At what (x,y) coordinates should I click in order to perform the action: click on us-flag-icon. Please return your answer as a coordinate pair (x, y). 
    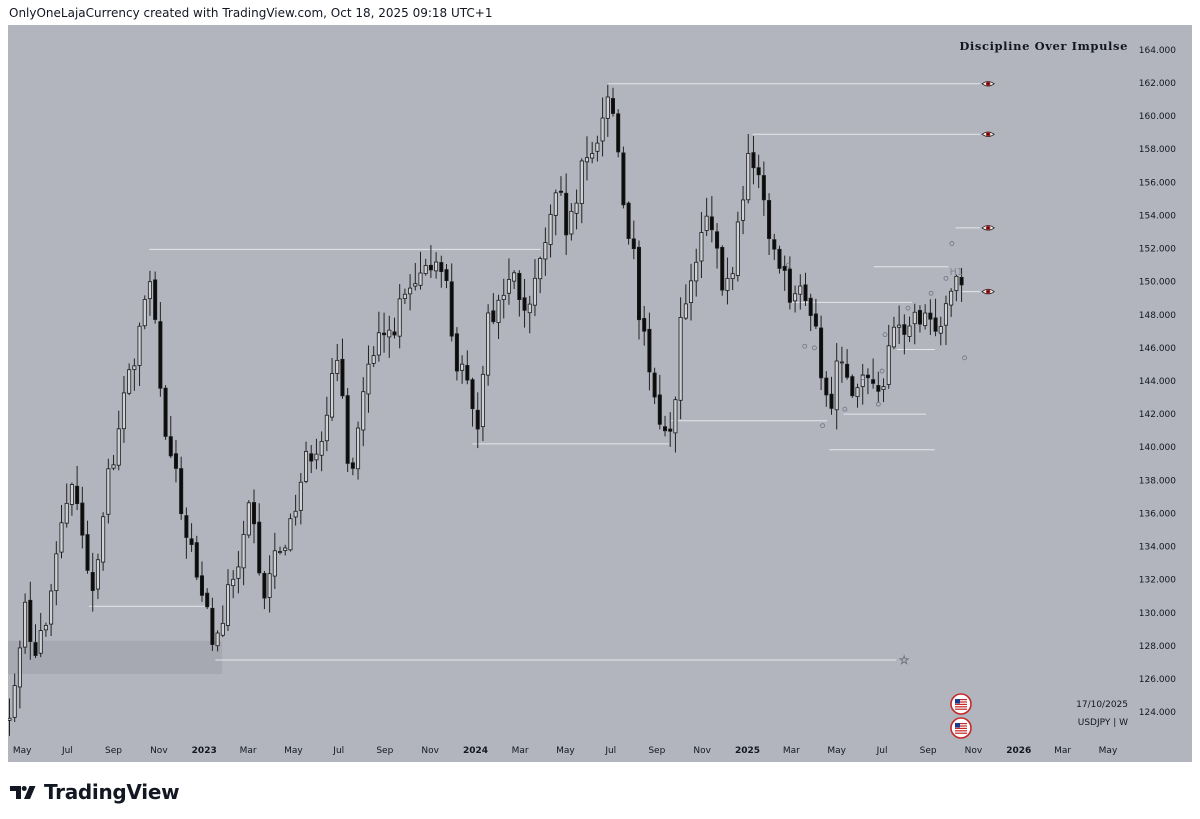
    Looking at the image, I should click on (961, 728).